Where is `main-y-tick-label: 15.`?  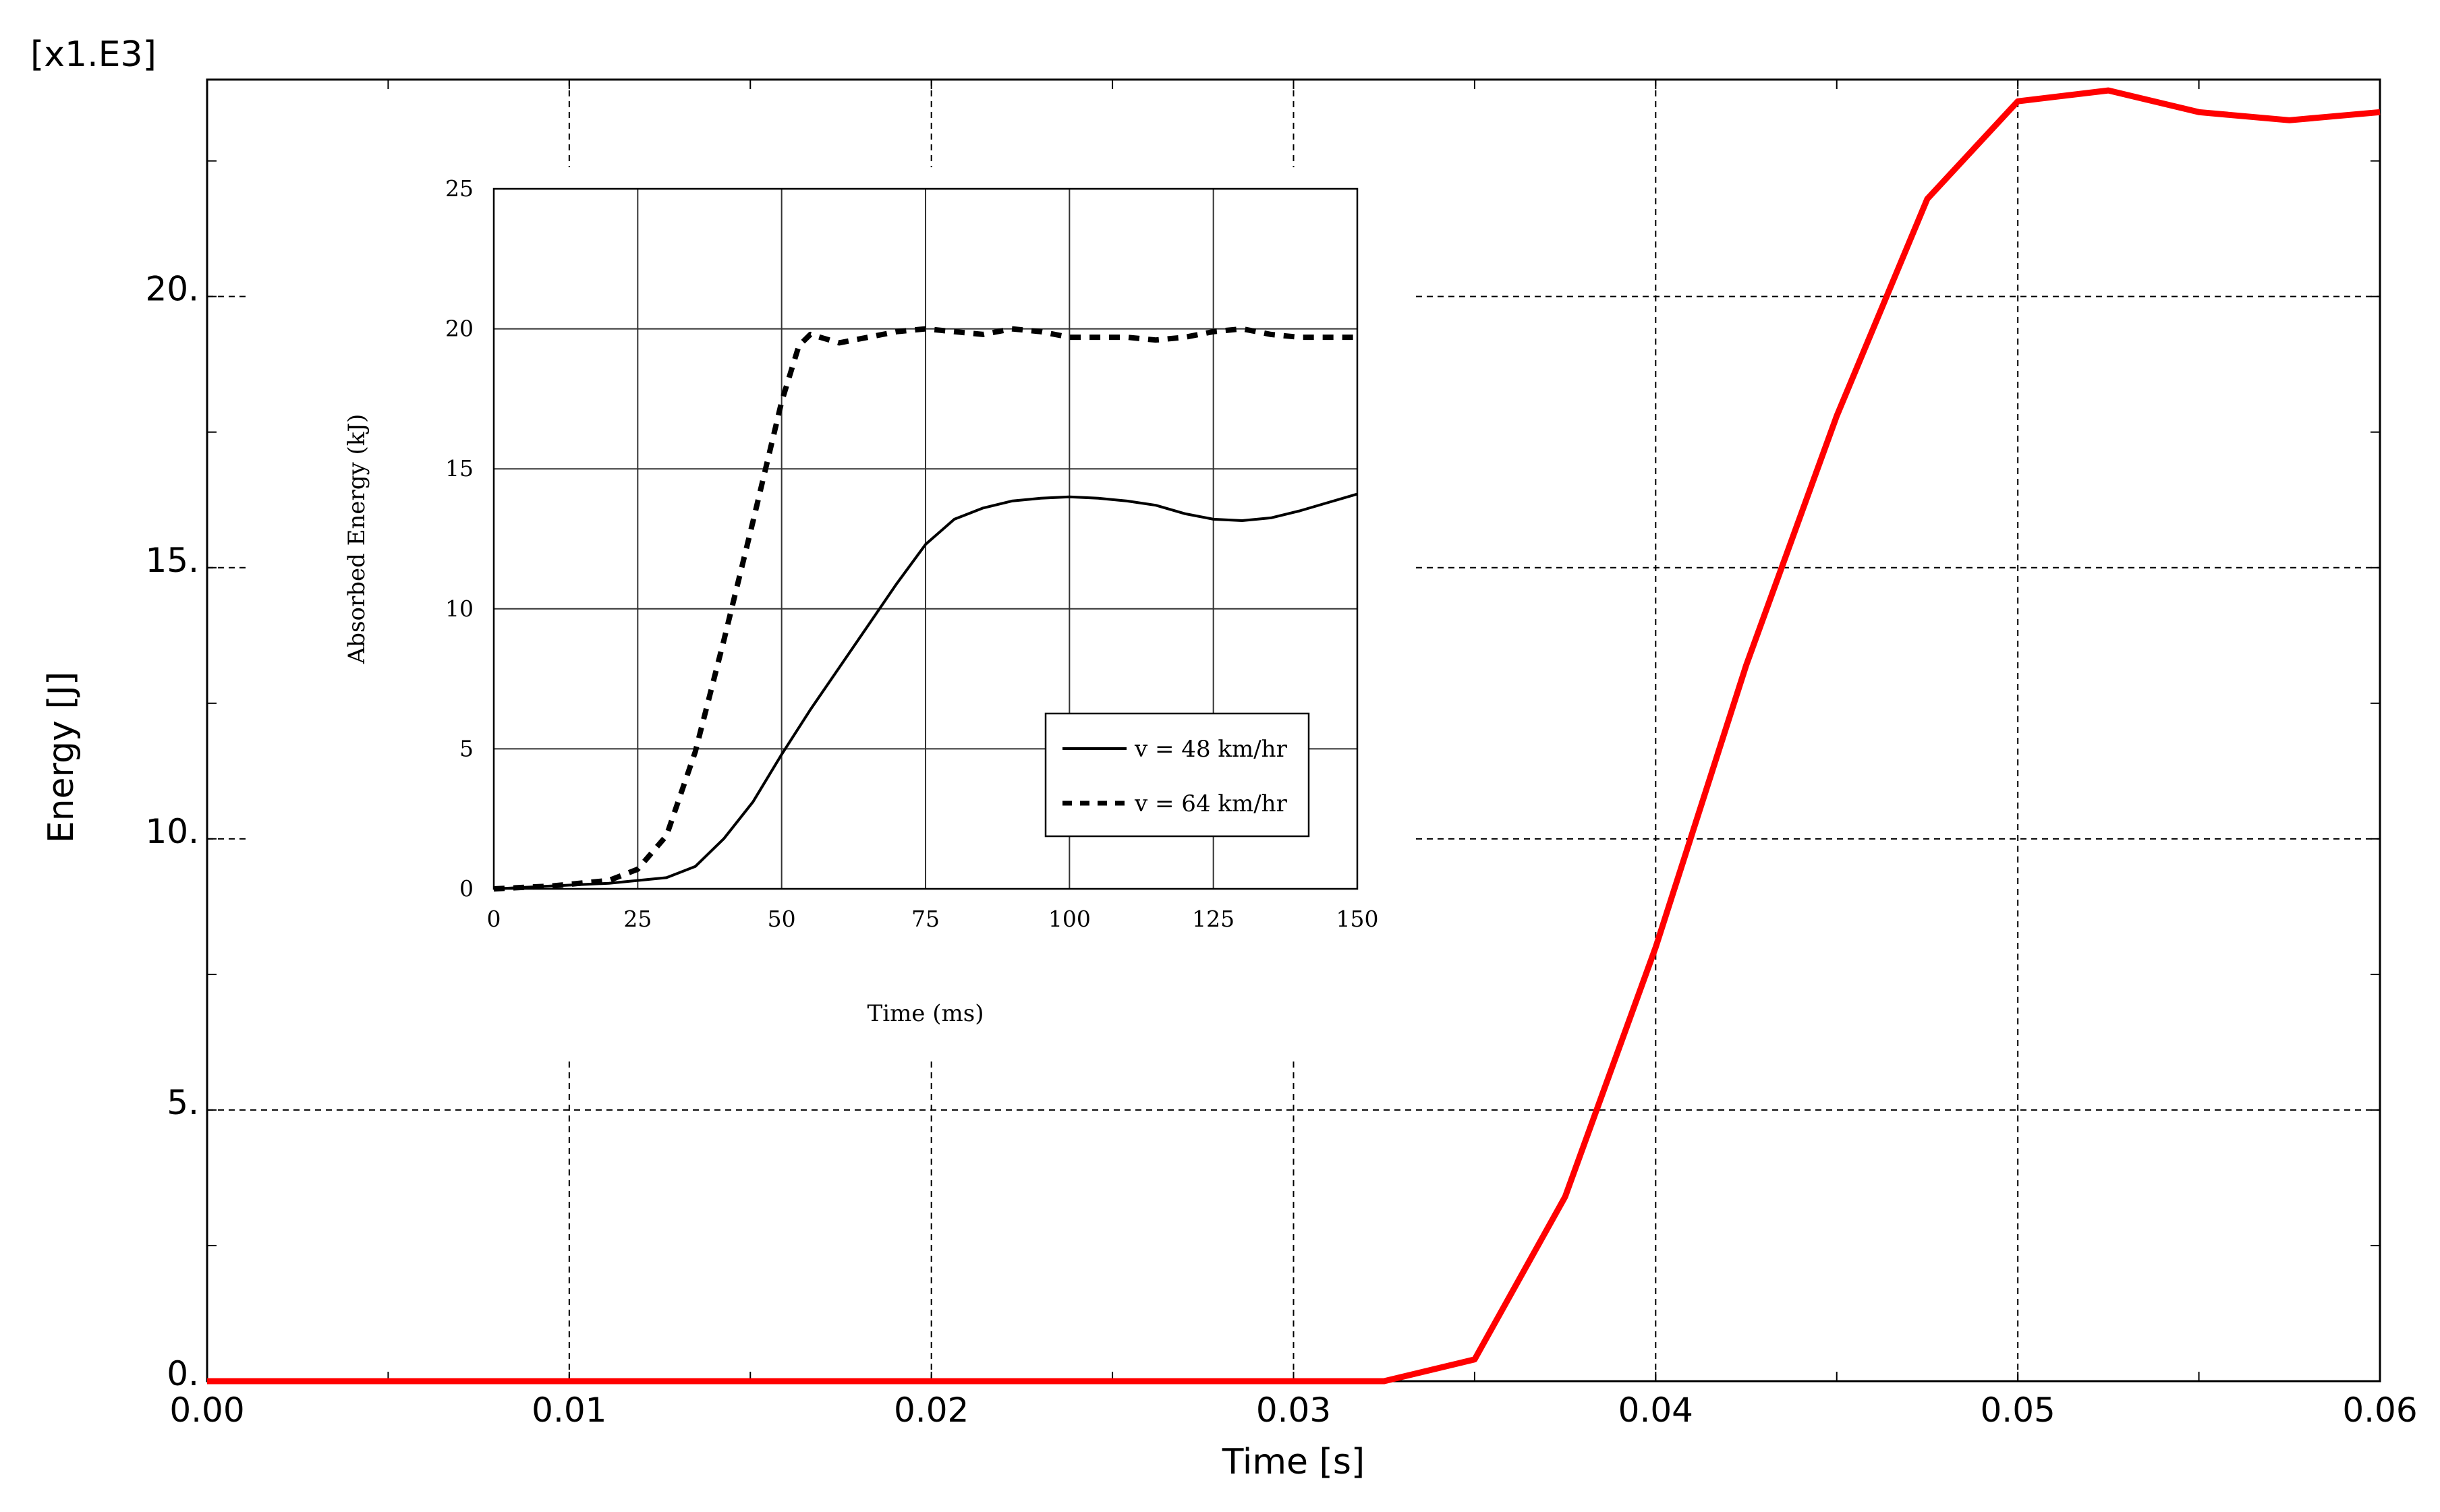 main-y-tick-label: 15. is located at coordinates (172, 560).